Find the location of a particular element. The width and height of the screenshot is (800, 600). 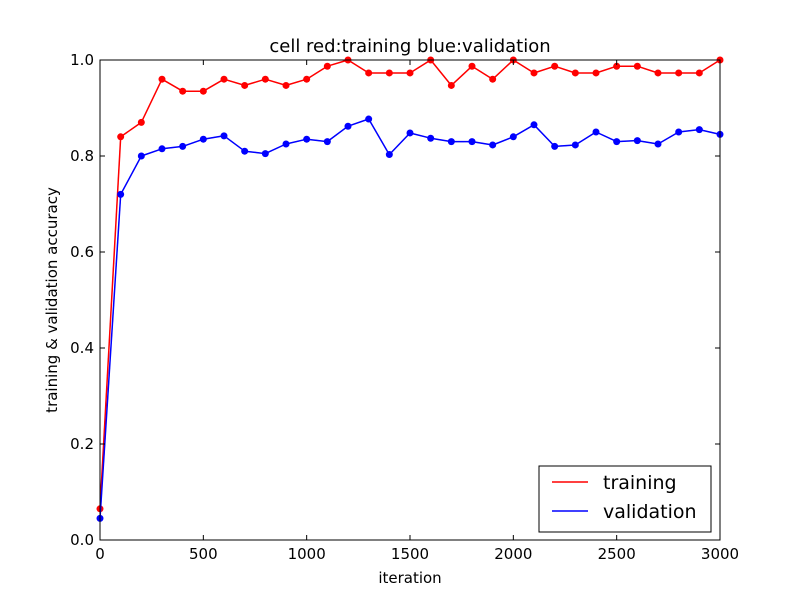

x-tick-label: 1500 is located at coordinates (410, 554).